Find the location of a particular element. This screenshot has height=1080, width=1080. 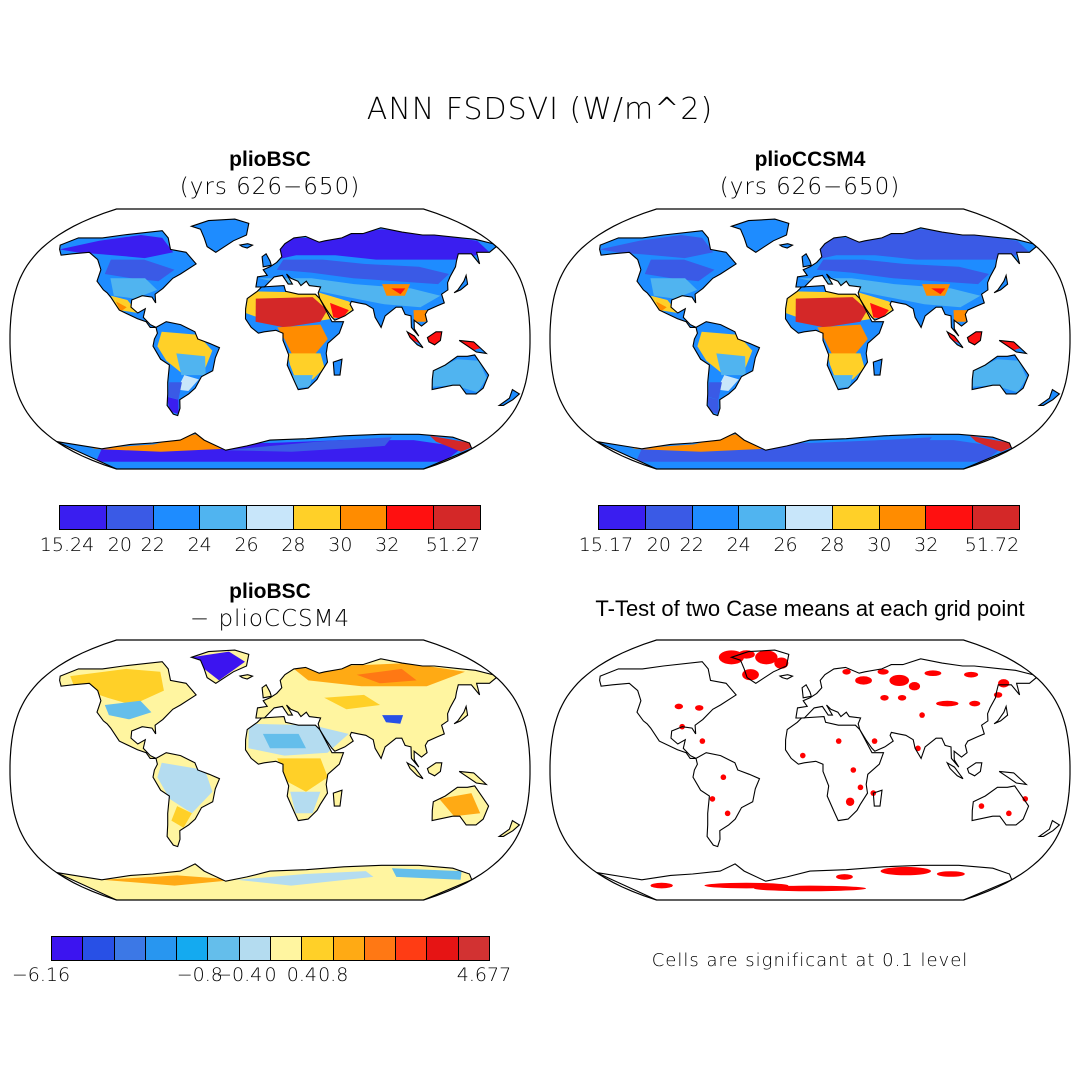

colorbar-tick-label: 51.72 is located at coordinates (992, 545).